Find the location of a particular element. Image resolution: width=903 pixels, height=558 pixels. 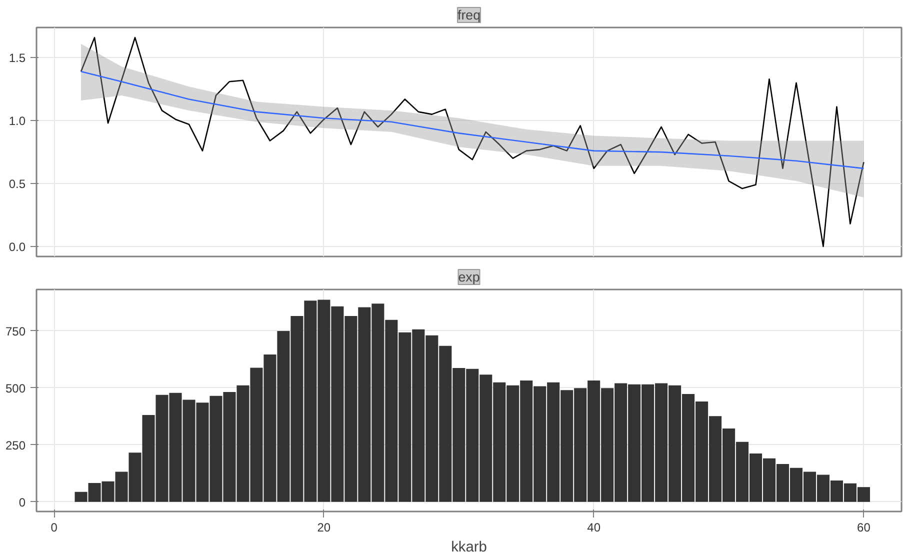

chart-title: exp is located at coordinates (469, 277).